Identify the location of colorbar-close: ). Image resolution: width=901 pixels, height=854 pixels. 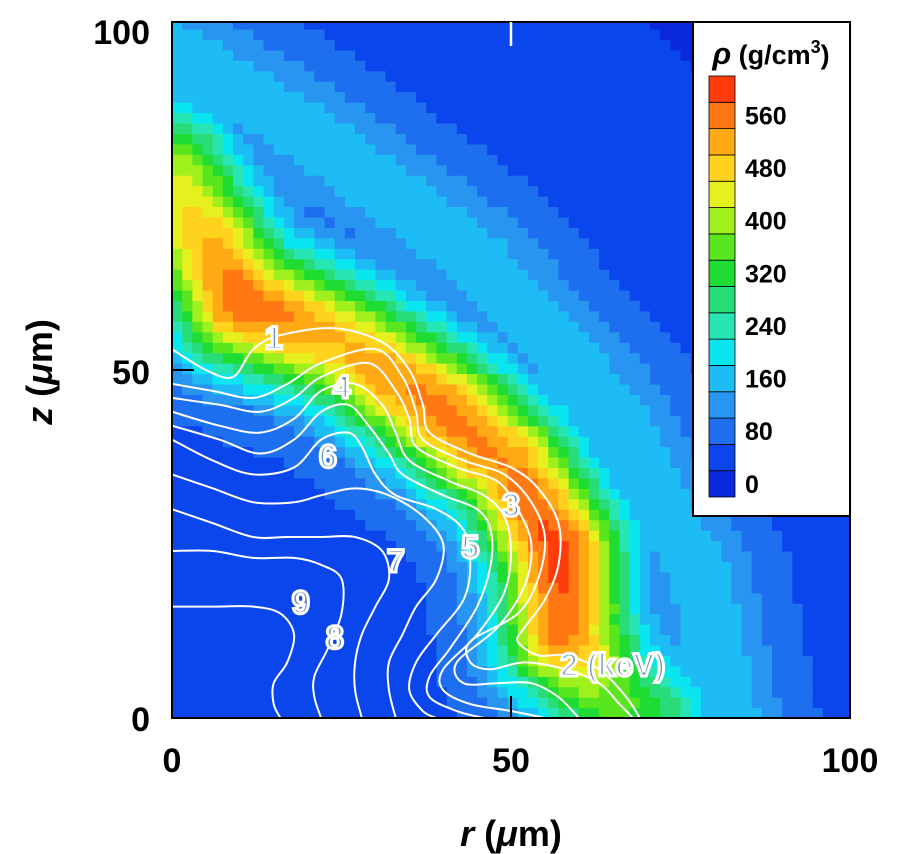
(825, 55).